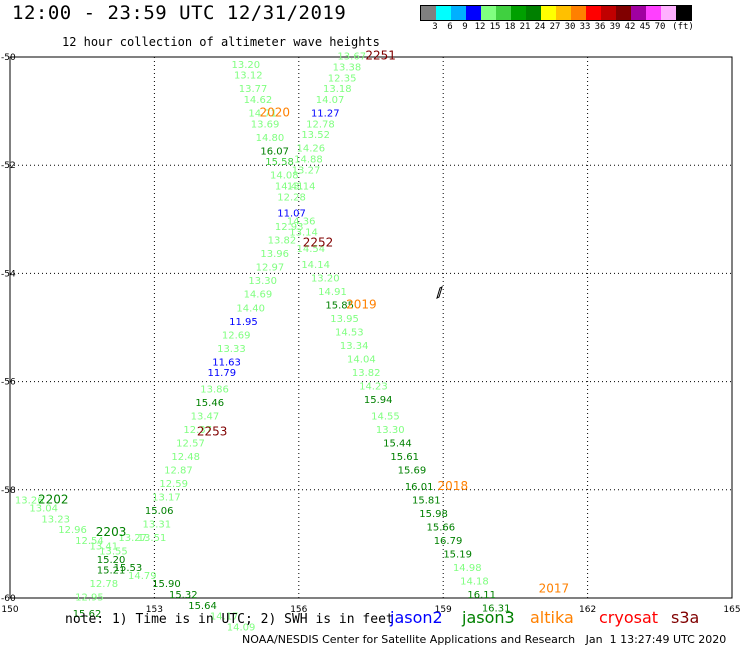 The height and width of the screenshot is (650, 740). I want to click on legend-label: 39, so click(615, 27).